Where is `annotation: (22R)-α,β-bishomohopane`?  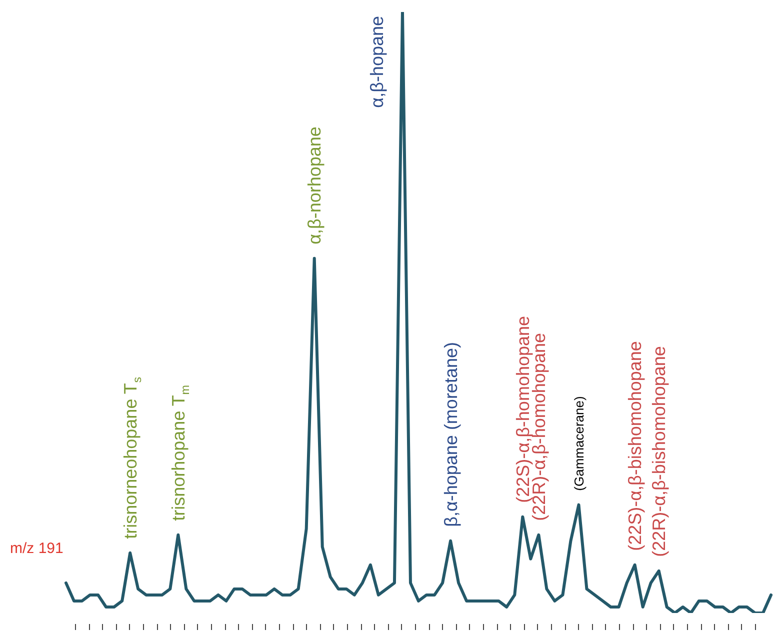
annotation: (22R)-α,β-bishomohopane is located at coordinates (659, 451).